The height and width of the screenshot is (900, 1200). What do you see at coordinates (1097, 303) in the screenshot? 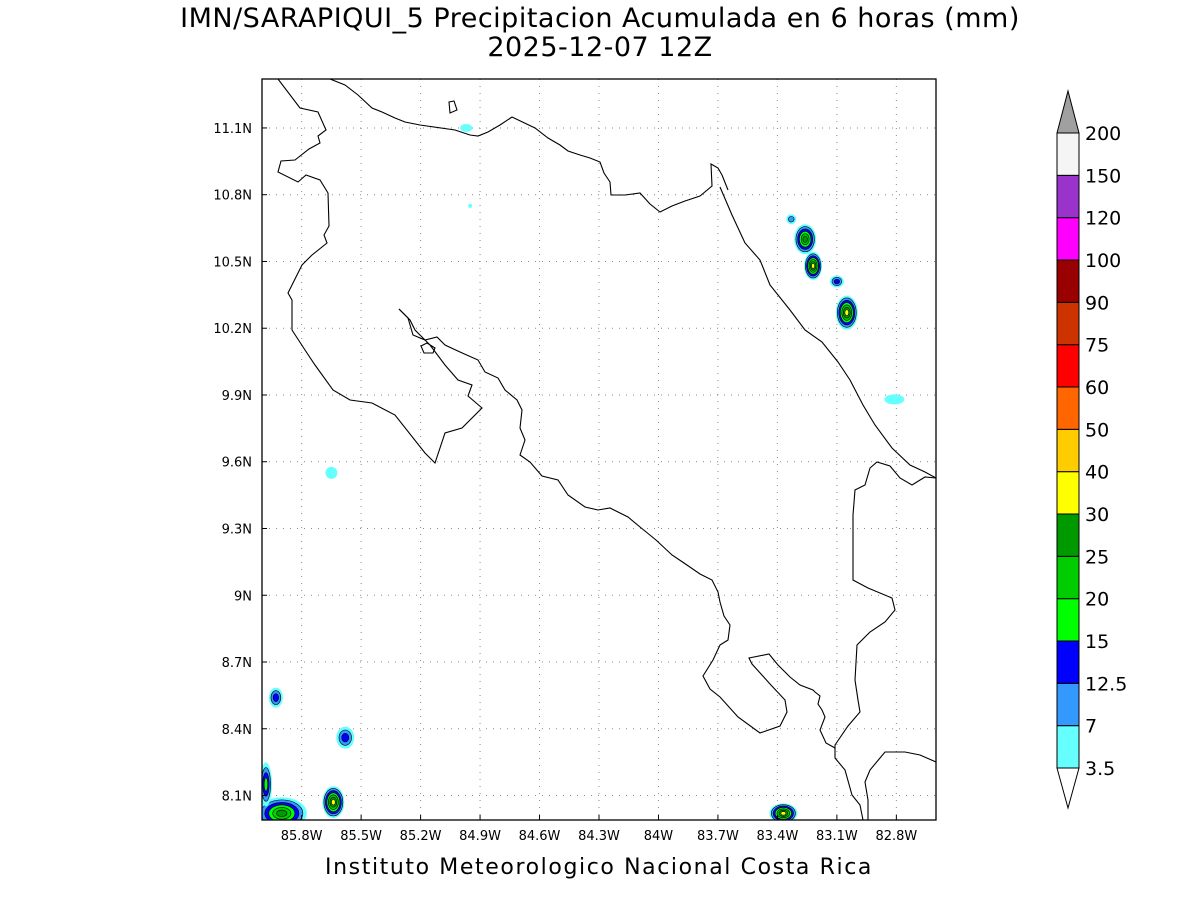
I see `colorbar-label: 90` at bounding box center [1097, 303].